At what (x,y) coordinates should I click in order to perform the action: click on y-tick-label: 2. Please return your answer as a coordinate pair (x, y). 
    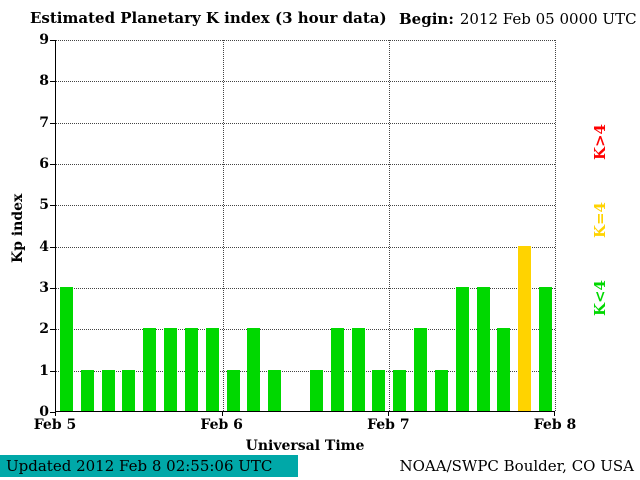
    Looking at the image, I should click on (44, 329).